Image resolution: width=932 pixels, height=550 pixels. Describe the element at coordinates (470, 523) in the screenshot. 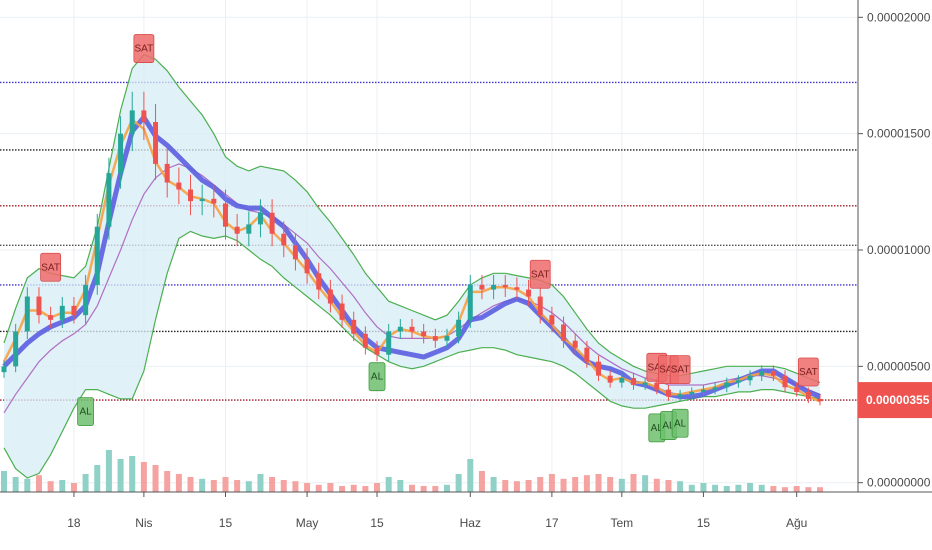

I see `x-tick-label-5: Haz` at that location.